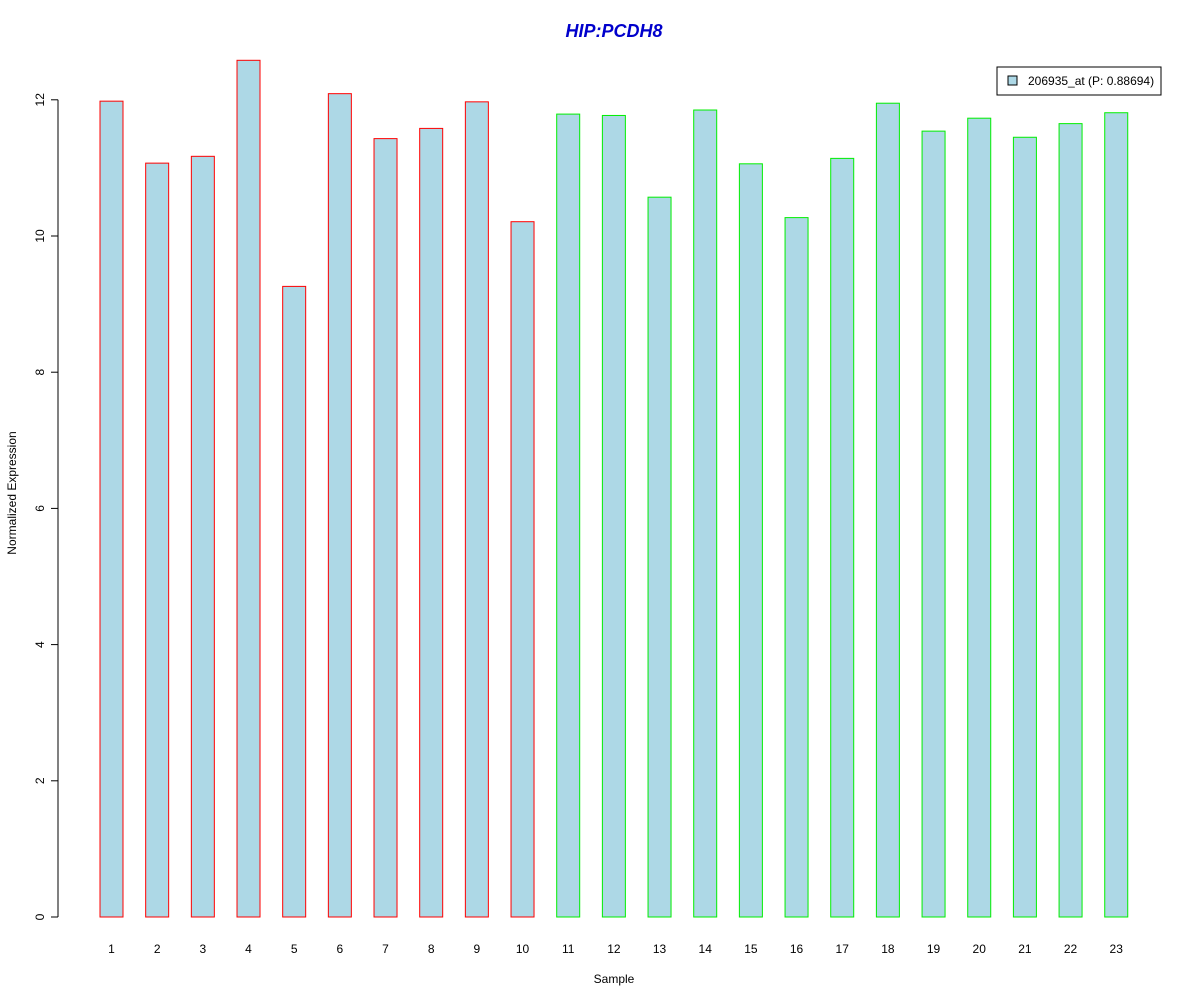 The width and height of the screenshot is (1200, 1000). I want to click on x-tick-label: 17, so click(843, 949).